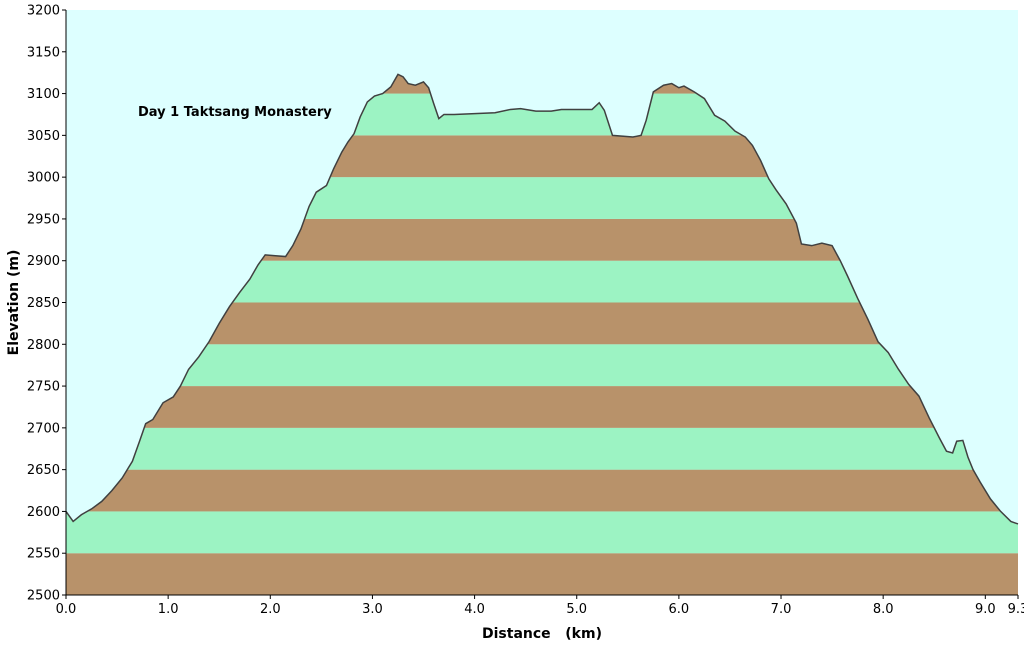 The image size is (1024, 649). What do you see at coordinates (883, 609) in the screenshot?
I see `x-tick-label: 8.0` at bounding box center [883, 609].